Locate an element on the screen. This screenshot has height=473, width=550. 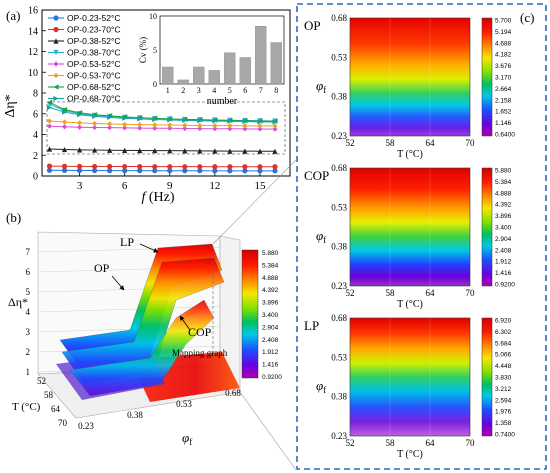
panel-b-ztick-label: 6 is located at coordinates (28, 272).